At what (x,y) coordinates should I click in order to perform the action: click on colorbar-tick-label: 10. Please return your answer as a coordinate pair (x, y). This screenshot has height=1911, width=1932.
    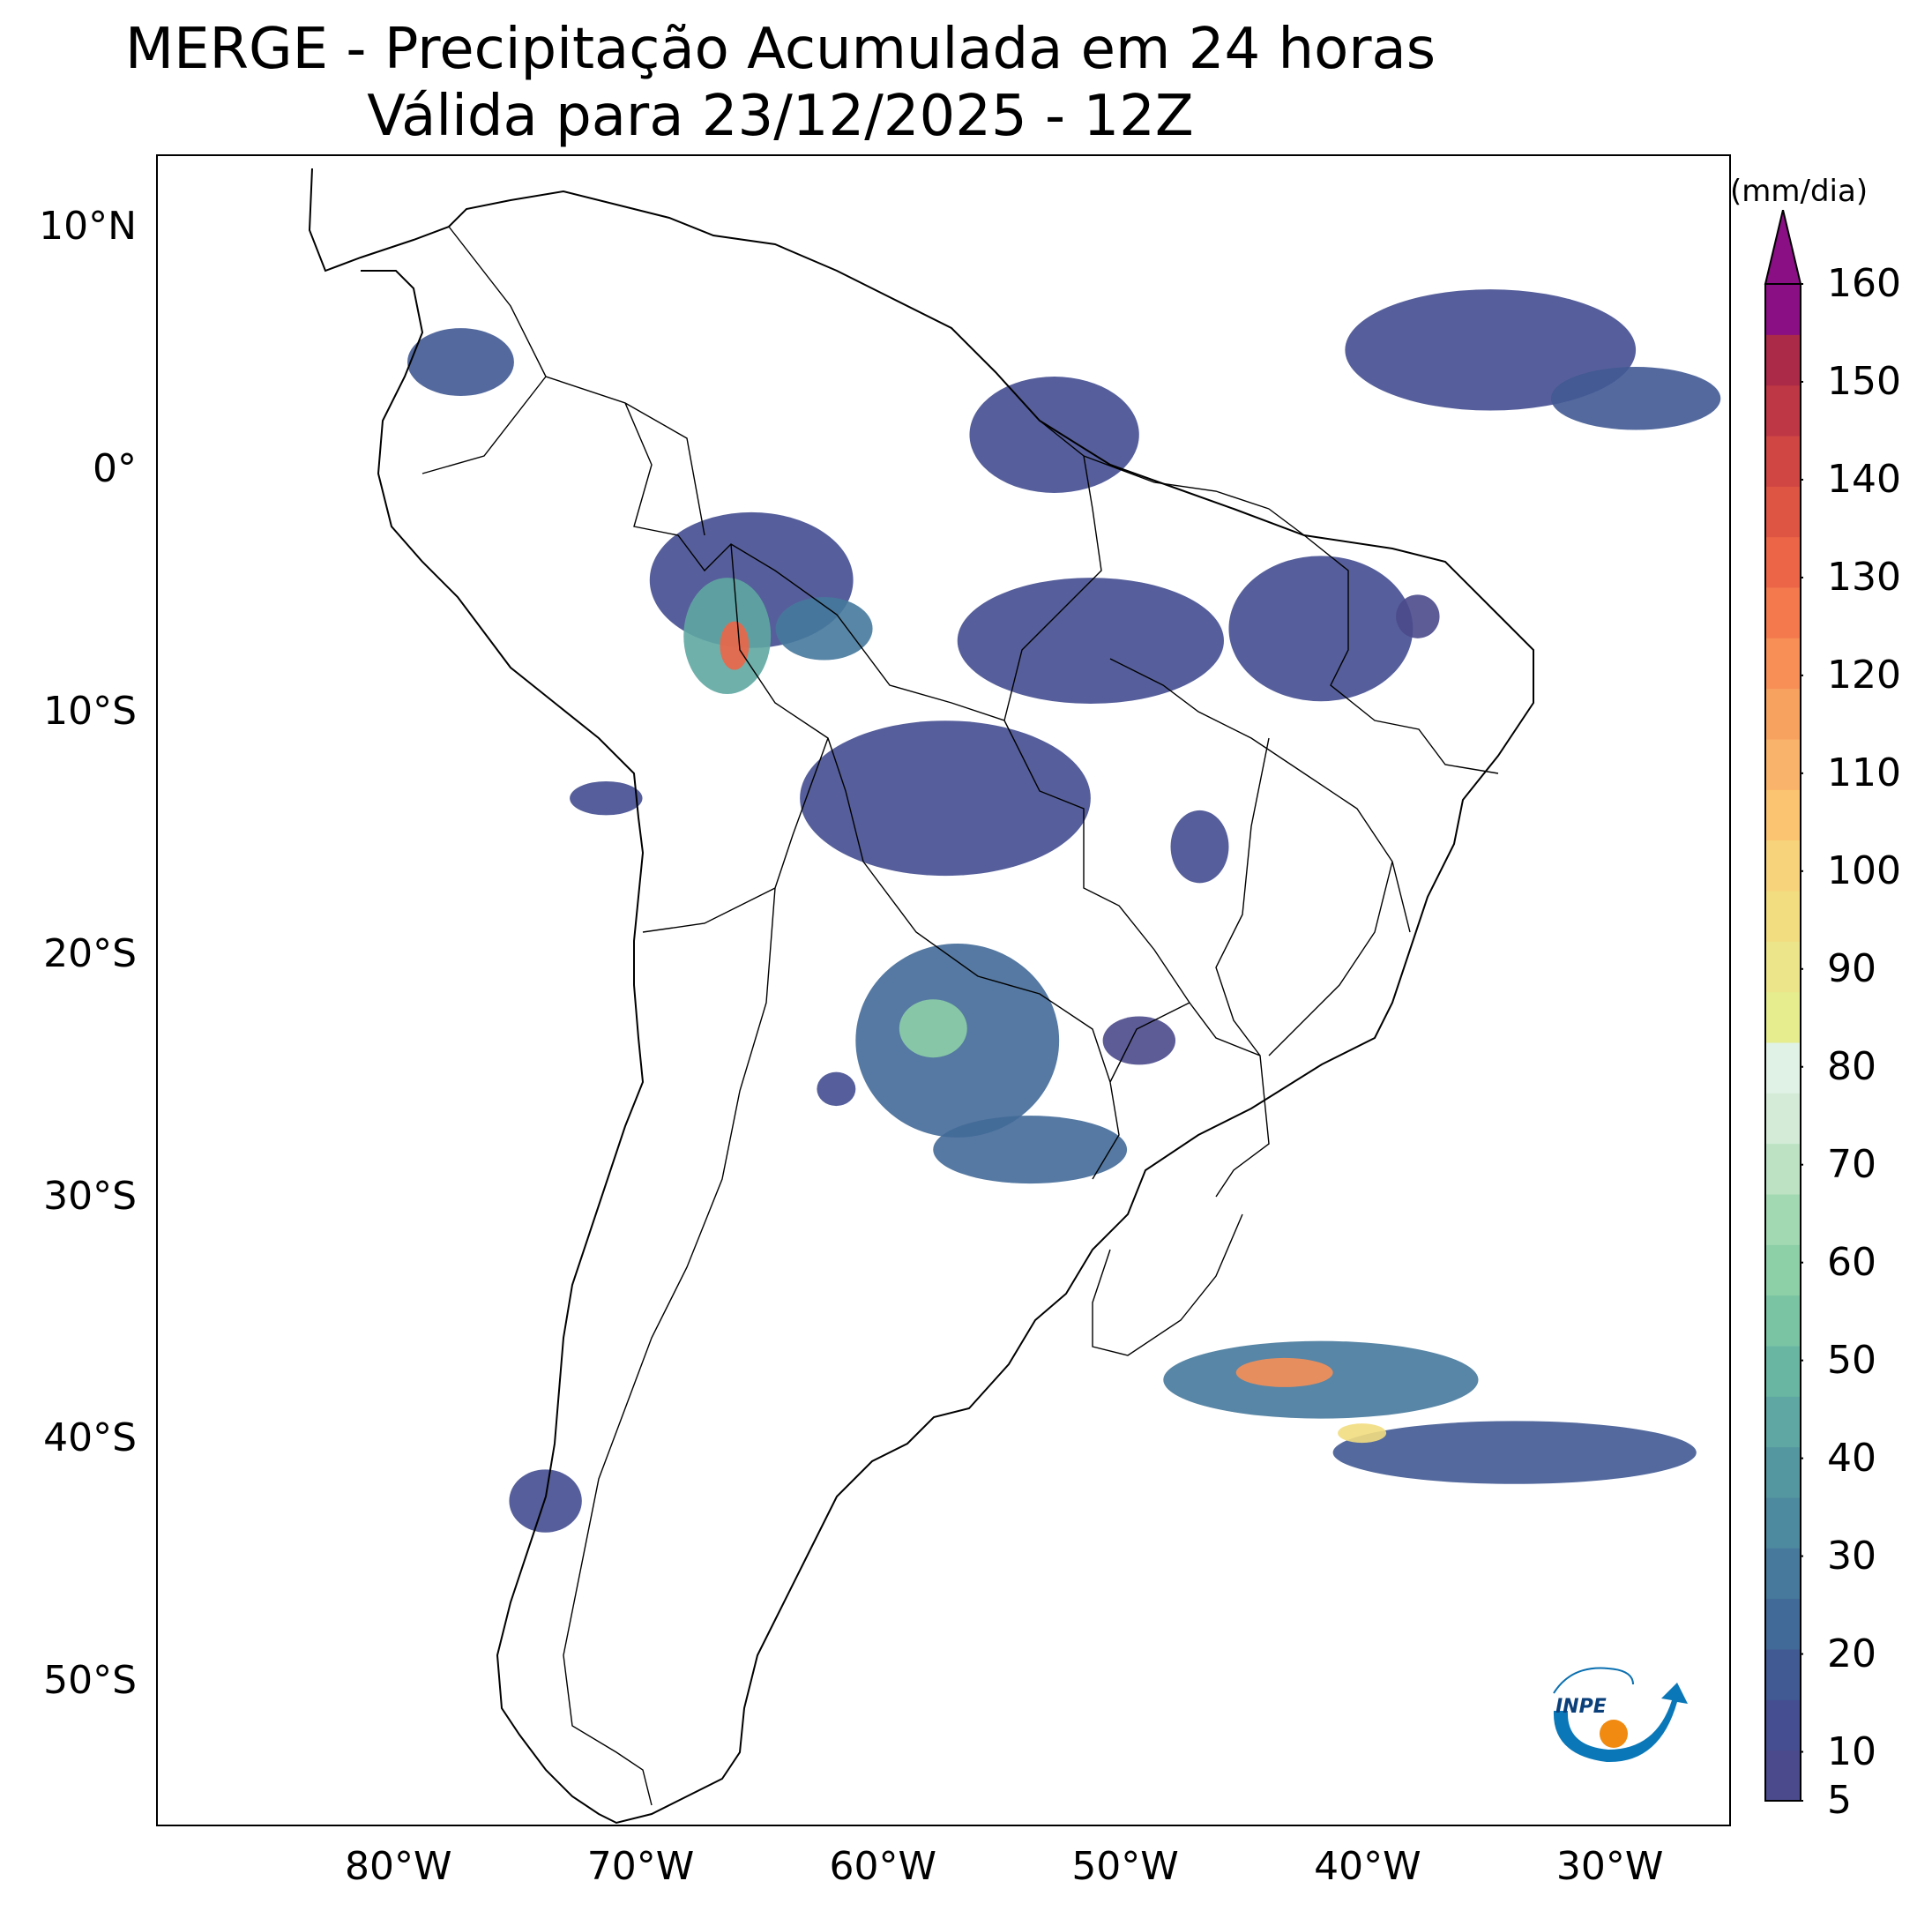
    Looking at the image, I should click on (1851, 1751).